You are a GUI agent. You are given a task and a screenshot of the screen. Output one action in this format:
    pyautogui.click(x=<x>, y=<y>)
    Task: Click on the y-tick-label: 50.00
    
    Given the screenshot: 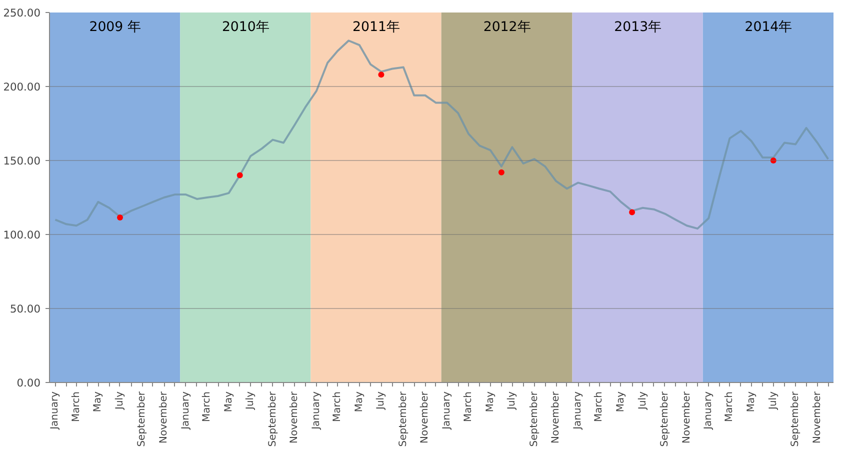 What is the action you would take?
    pyautogui.click(x=25, y=309)
    